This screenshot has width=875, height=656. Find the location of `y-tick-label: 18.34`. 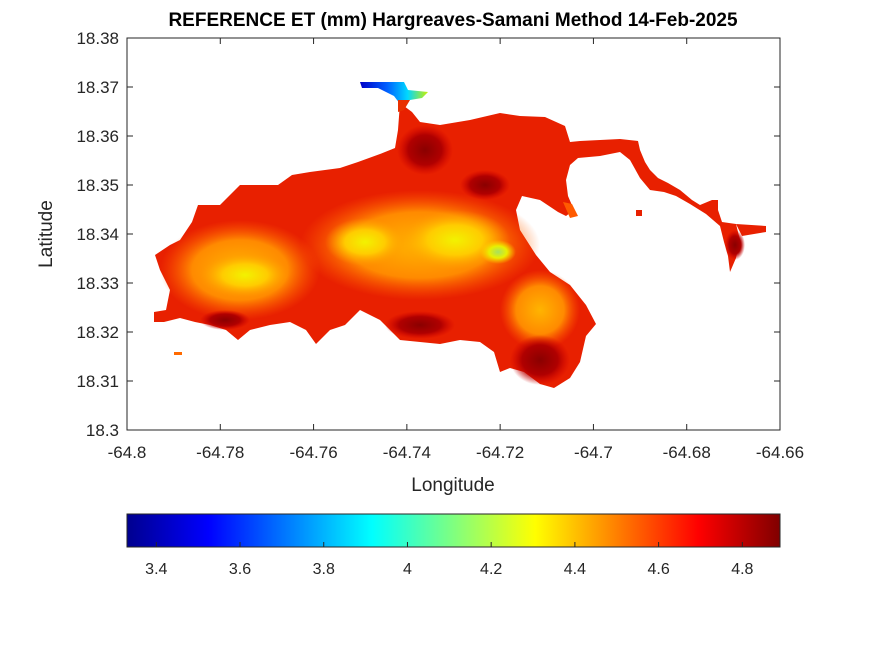

y-tick-label: 18.34 is located at coordinates (97, 234).